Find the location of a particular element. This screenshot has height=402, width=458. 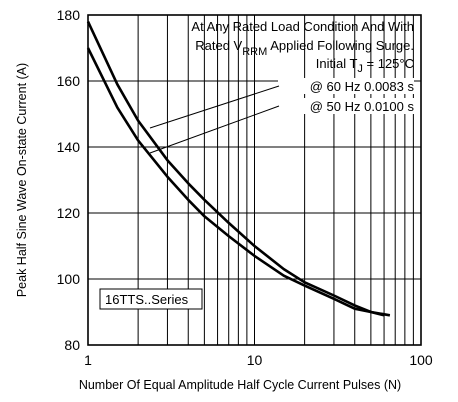

condition-line-2-prefix: Rated V is located at coordinates (218, 45).